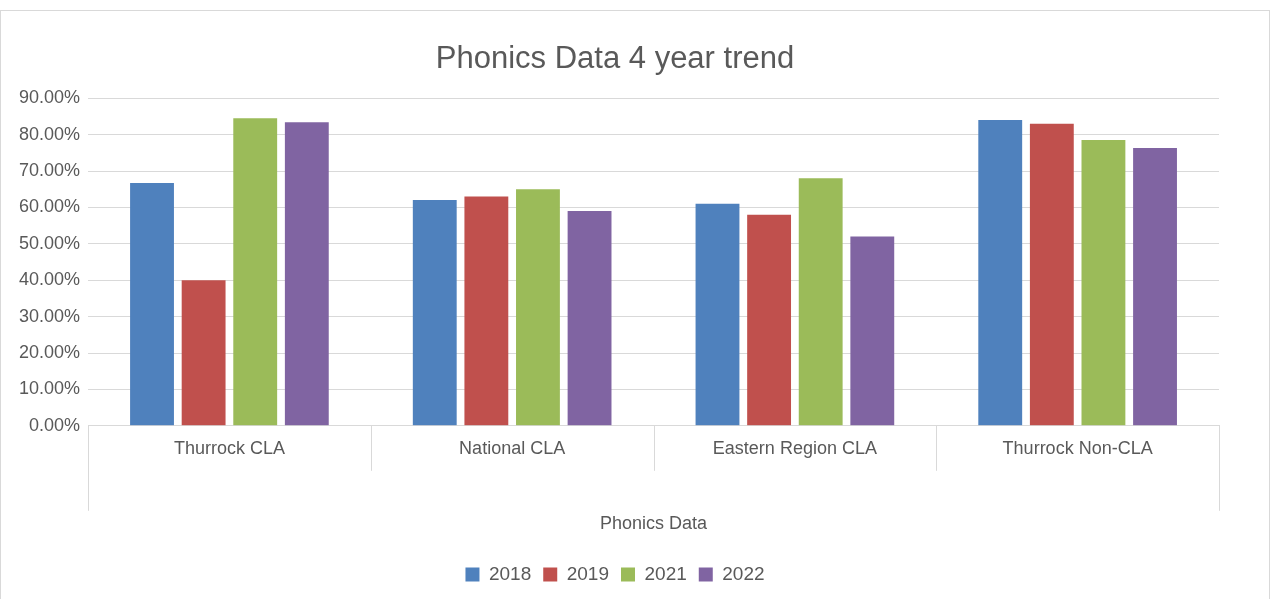 The width and height of the screenshot is (1270, 599). I want to click on y-tick-label: 30.00%, so click(49, 315).